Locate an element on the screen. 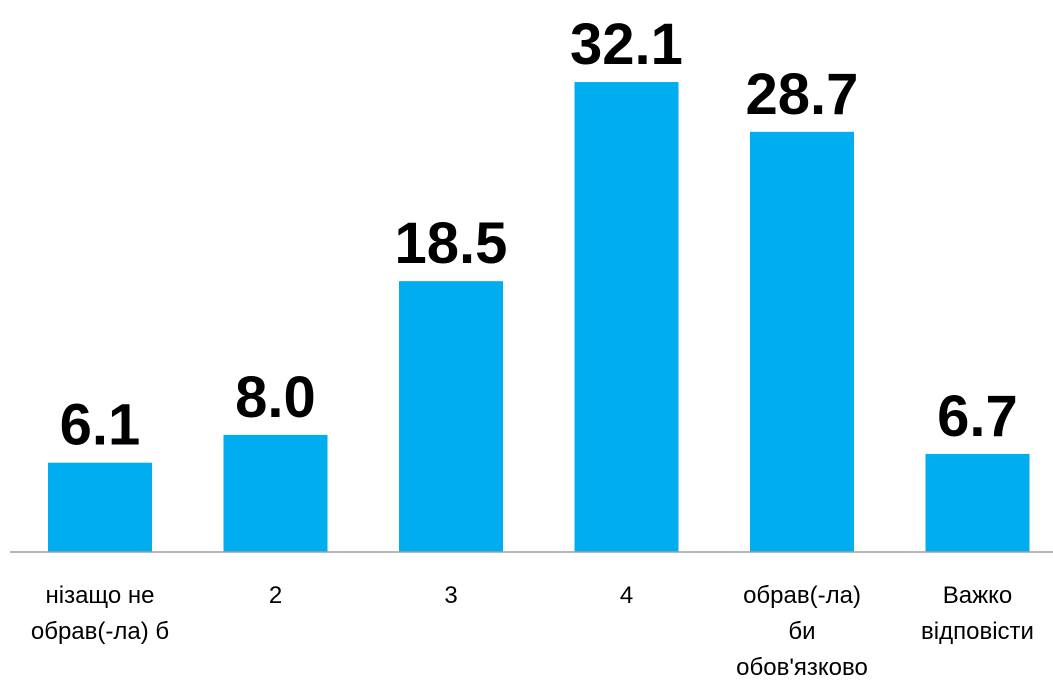 Image resolution: width=1053 pixels, height=686 pixels. value-label-6: 6.7 is located at coordinates (977, 416).